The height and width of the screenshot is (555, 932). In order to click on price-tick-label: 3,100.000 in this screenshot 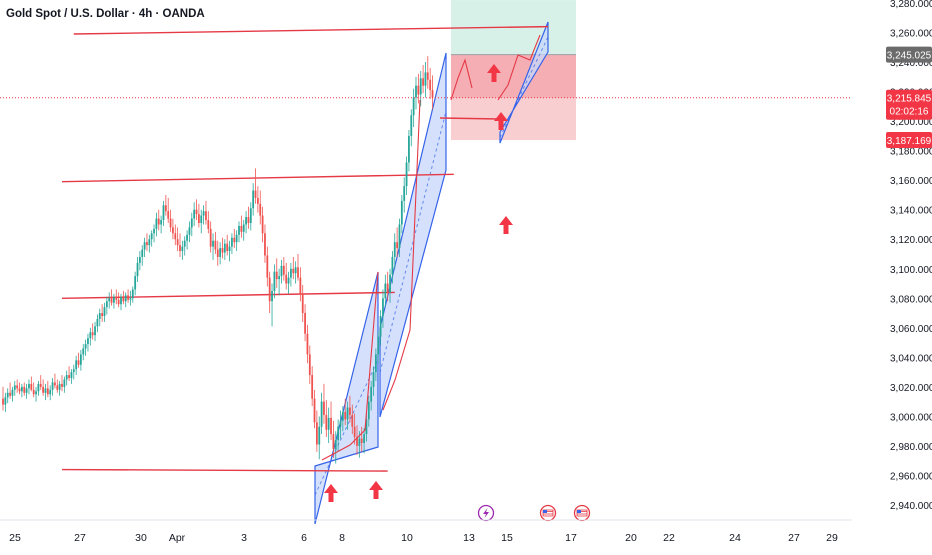, I will do `click(911, 270)`.